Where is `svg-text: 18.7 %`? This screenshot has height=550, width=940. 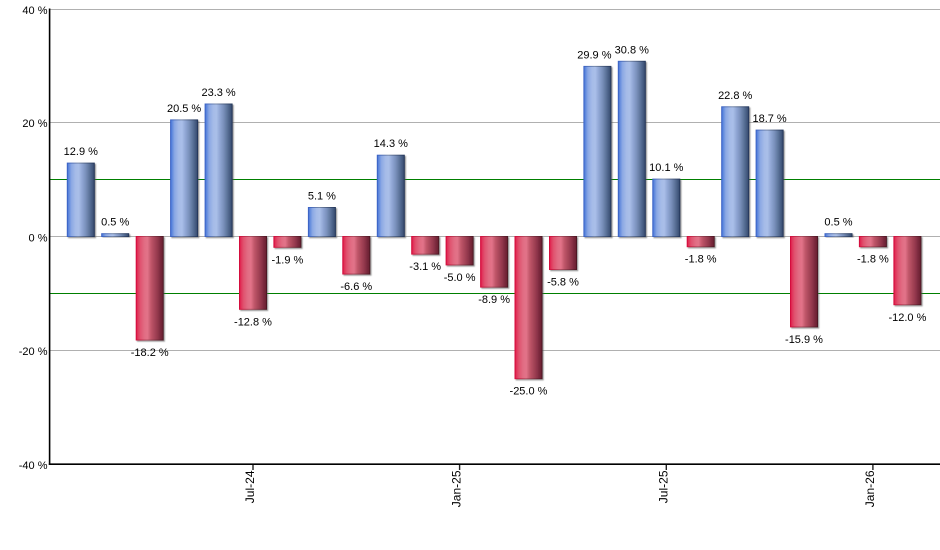
svg-text: 18.7 % is located at coordinates (769, 119).